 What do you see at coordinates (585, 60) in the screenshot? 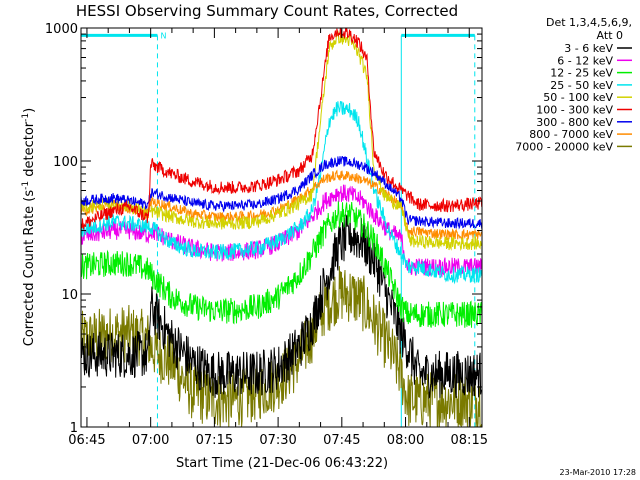
I see `legend-label: 6 - 12 keV` at bounding box center [585, 60].